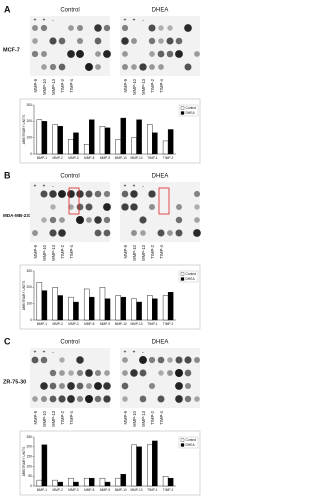 This screenshot has width=320, height=500. Describe the element at coordinates (24, 295) in the screenshot. I see `y-axis-label: ARBITRARY UNITS` at that location.